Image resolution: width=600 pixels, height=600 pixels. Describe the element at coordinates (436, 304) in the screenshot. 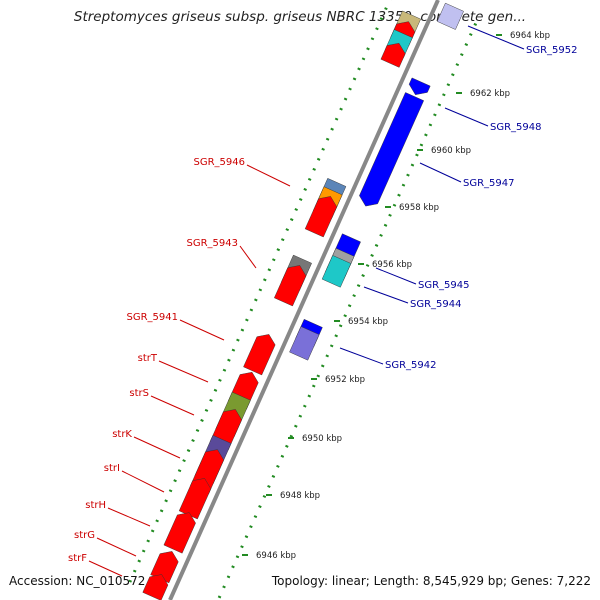

I see `reverse-gene-label: SGR_5944` at that location.